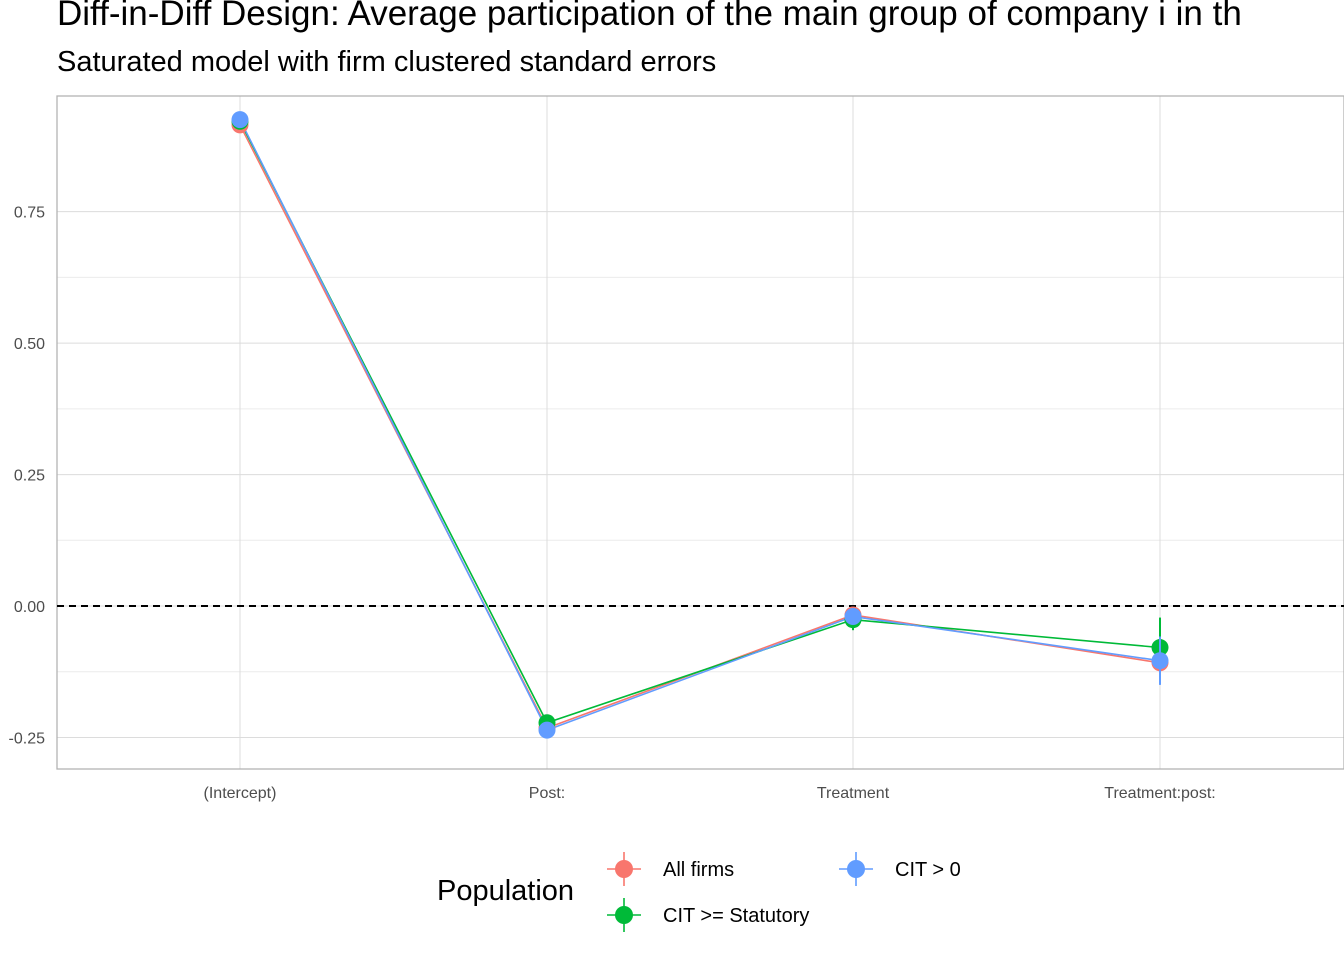 This screenshot has height=960, width=1344. Describe the element at coordinates (29, 344) in the screenshot. I see `y-tick-label: 0.50` at that location.